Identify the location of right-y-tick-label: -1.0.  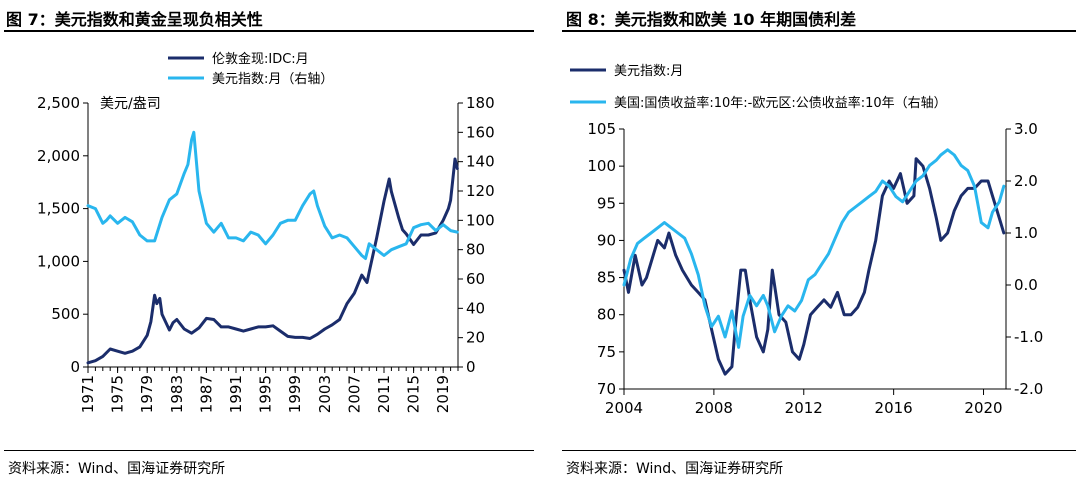
(1028, 337).